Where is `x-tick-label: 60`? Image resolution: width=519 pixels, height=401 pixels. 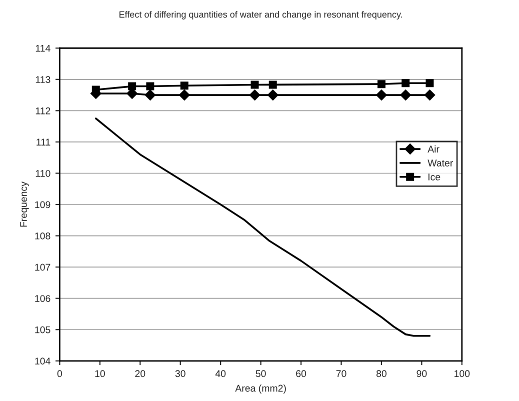 x-tick-label: 60 is located at coordinates (301, 374).